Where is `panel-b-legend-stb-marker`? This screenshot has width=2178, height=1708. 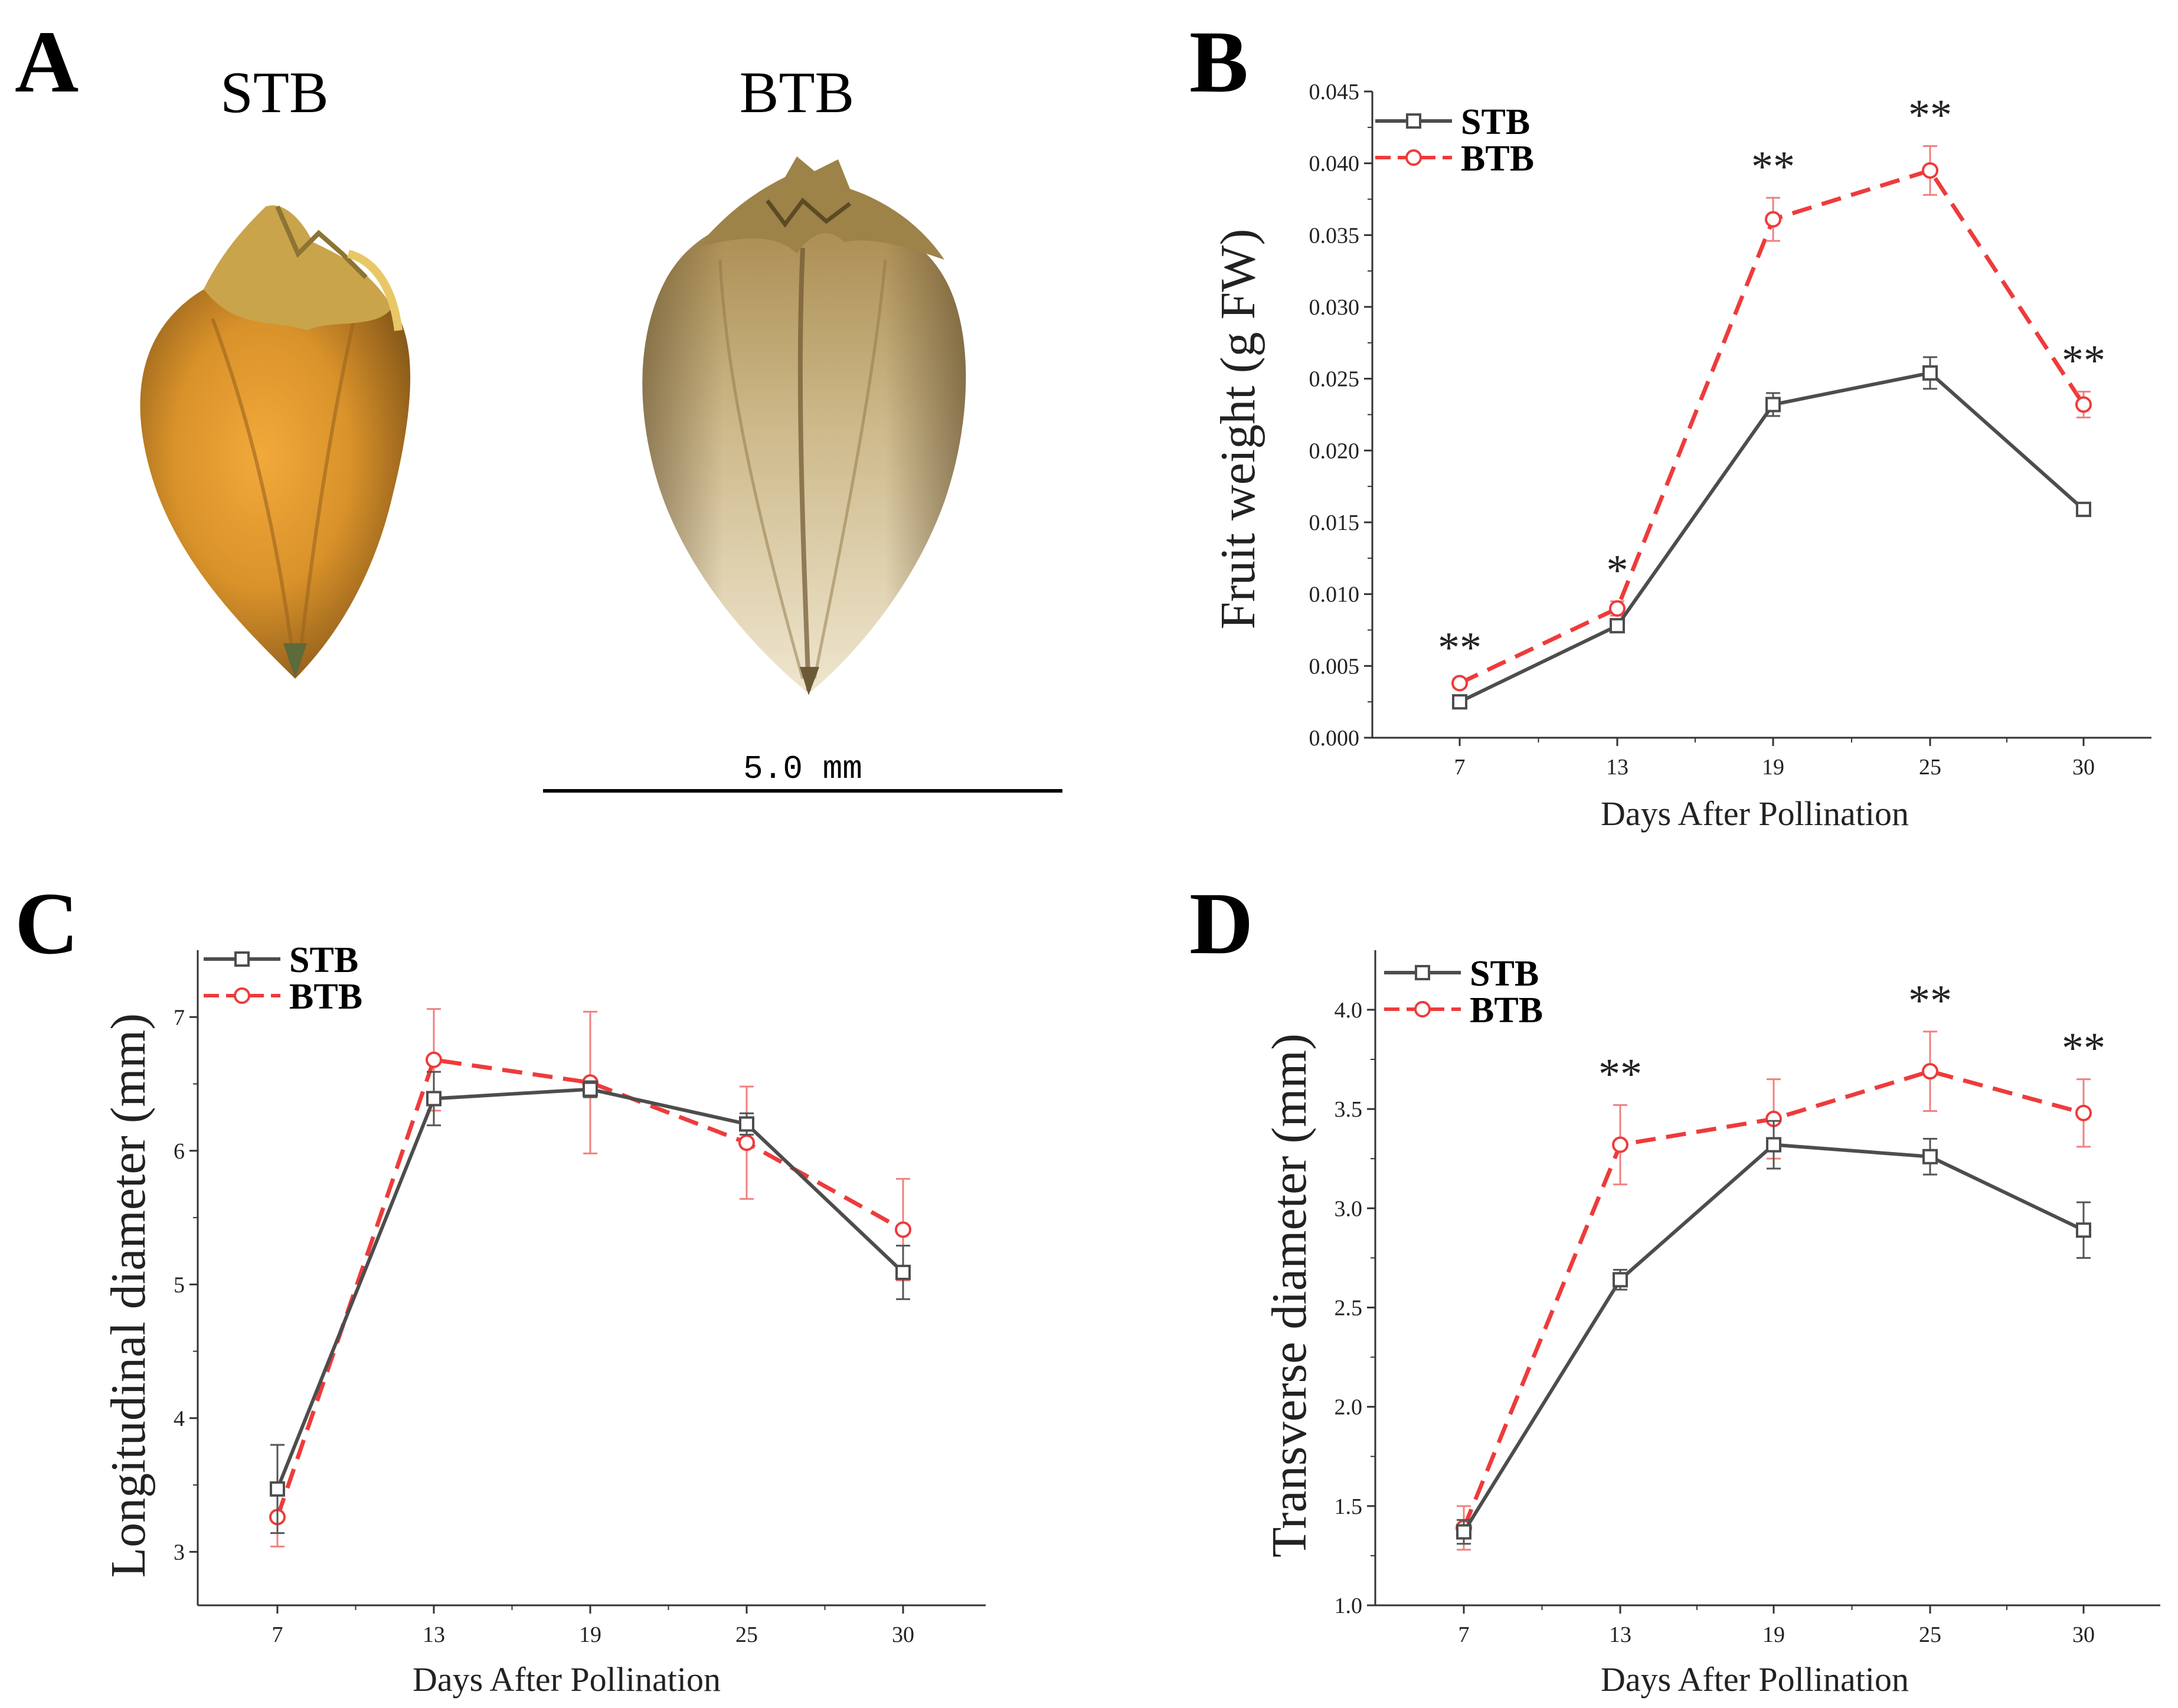 panel-b-legend-stb-marker is located at coordinates (1413, 121).